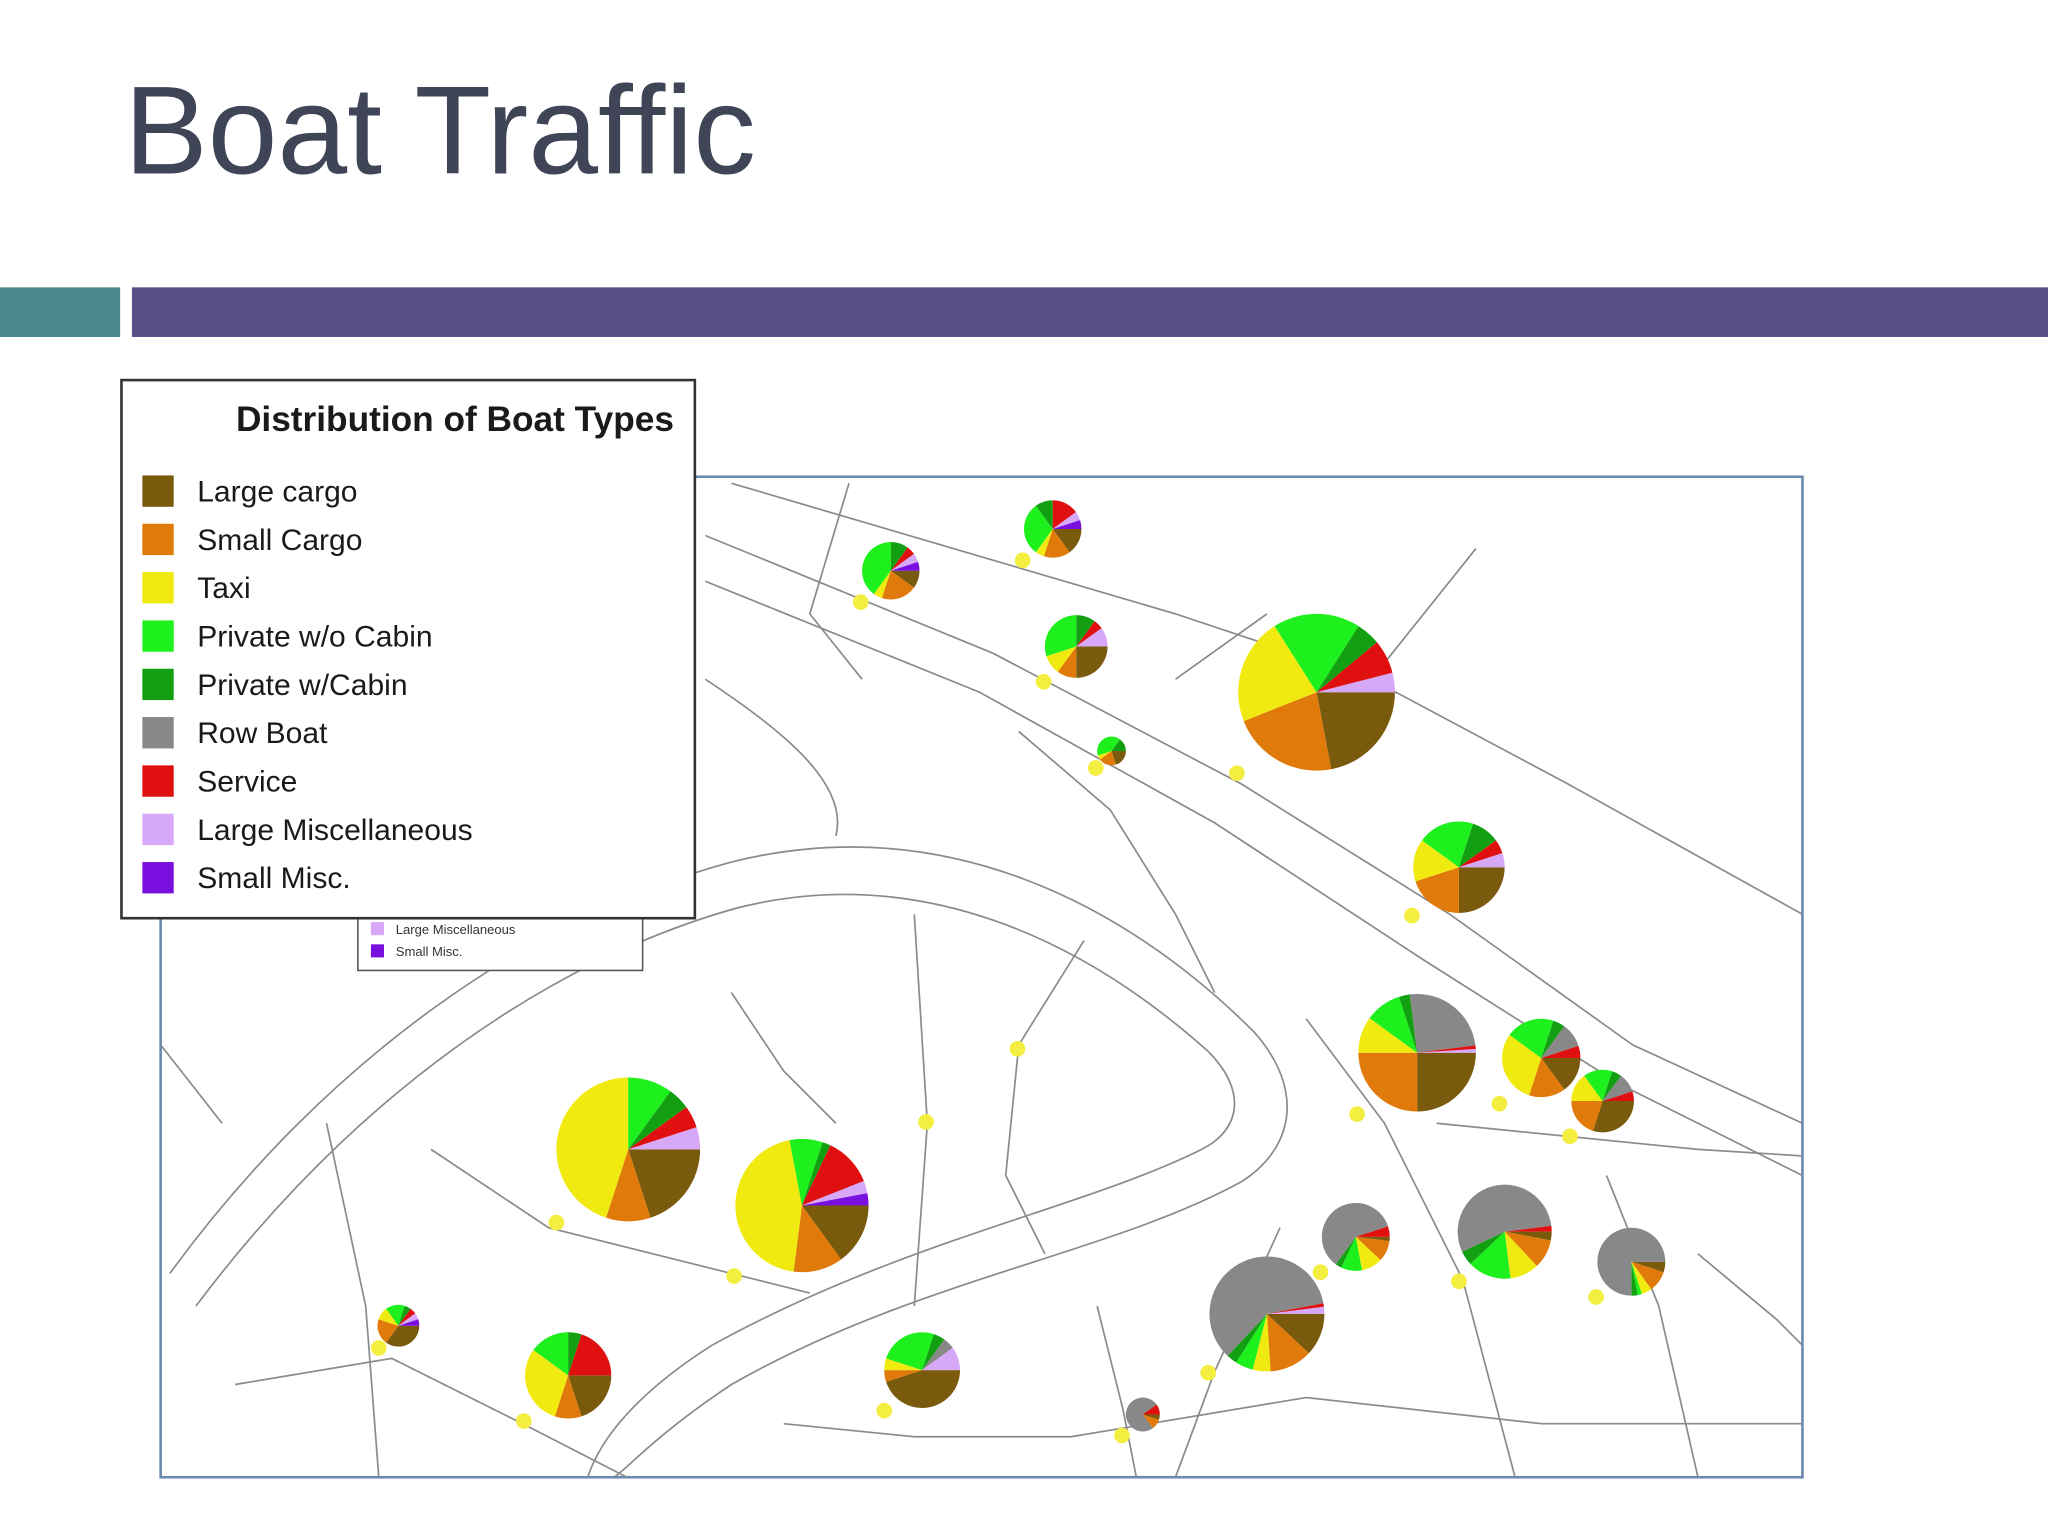 This screenshot has width=2048, height=1536. What do you see at coordinates (314, 637) in the screenshot?
I see `legend-label: Private w/o Cabin` at bounding box center [314, 637].